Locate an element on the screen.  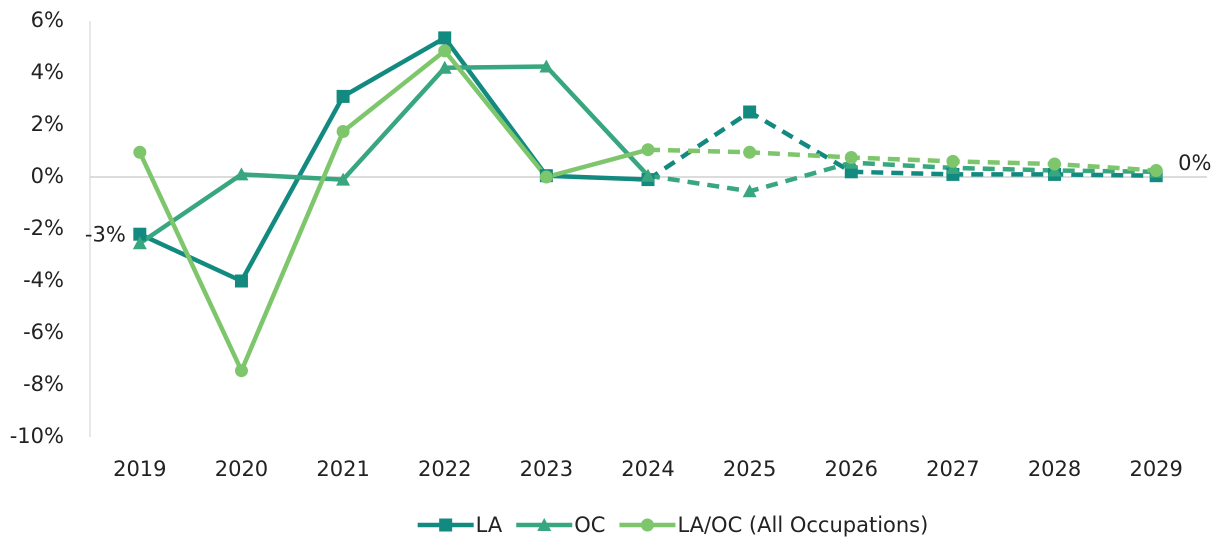
y-tick-label: -6% is located at coordinates (43, 332).